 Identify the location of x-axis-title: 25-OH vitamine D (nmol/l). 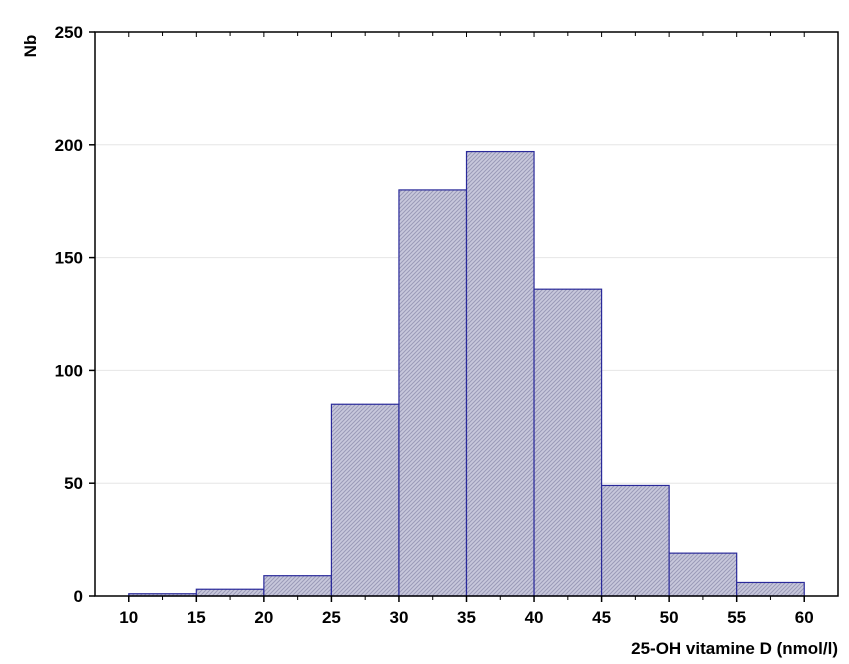
(734, 648).